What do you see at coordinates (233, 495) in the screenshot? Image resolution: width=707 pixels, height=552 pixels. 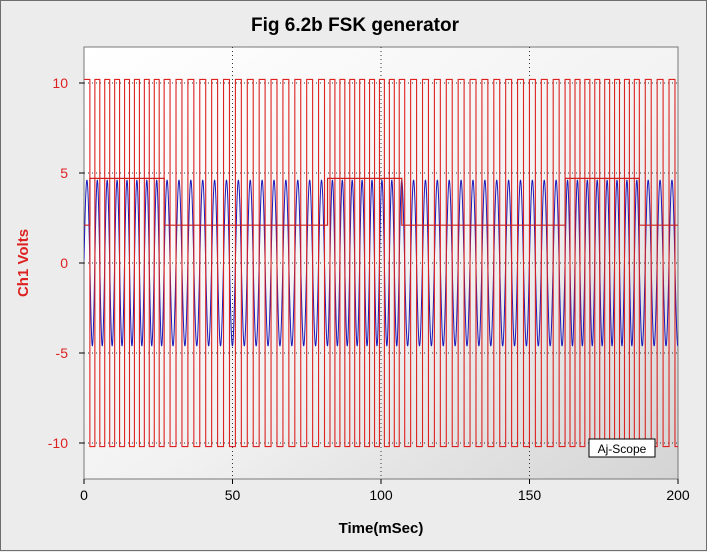 I see `x-tick-label: 50` at bounding box center [233, 495].